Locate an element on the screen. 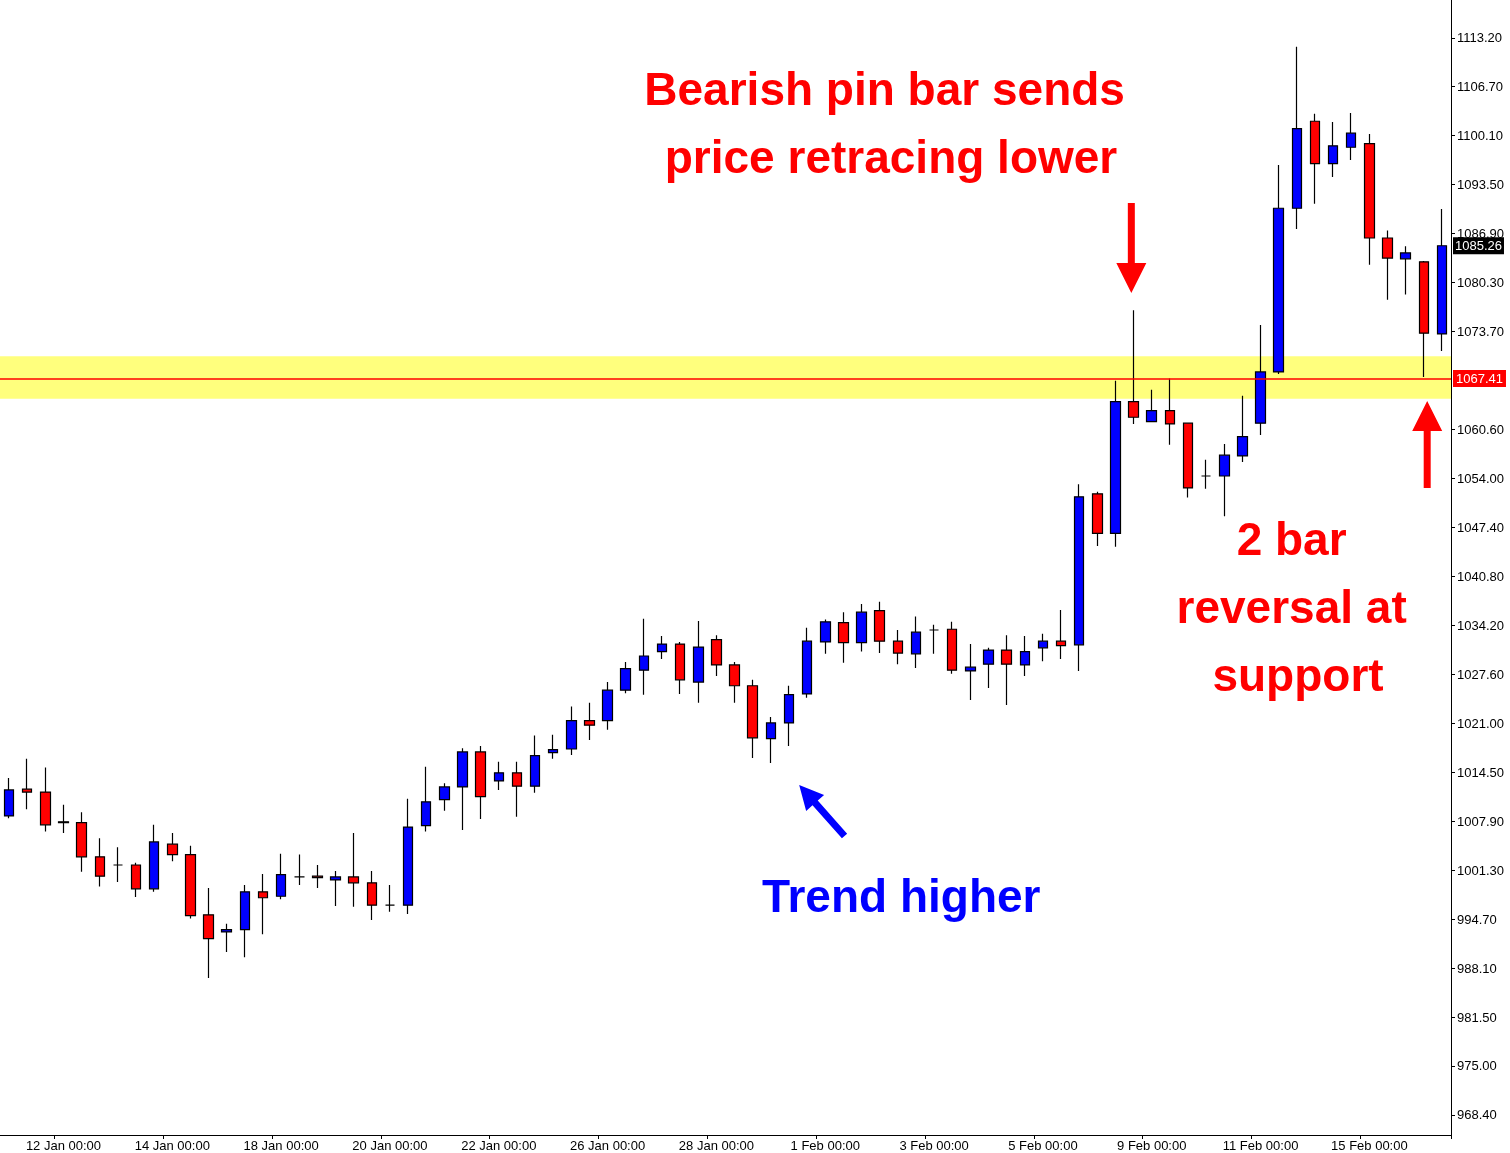 The height and width of the screenshot is (1153, 1510). annotation: 2 bar reversal at support is located at coordinates (1298, 607).